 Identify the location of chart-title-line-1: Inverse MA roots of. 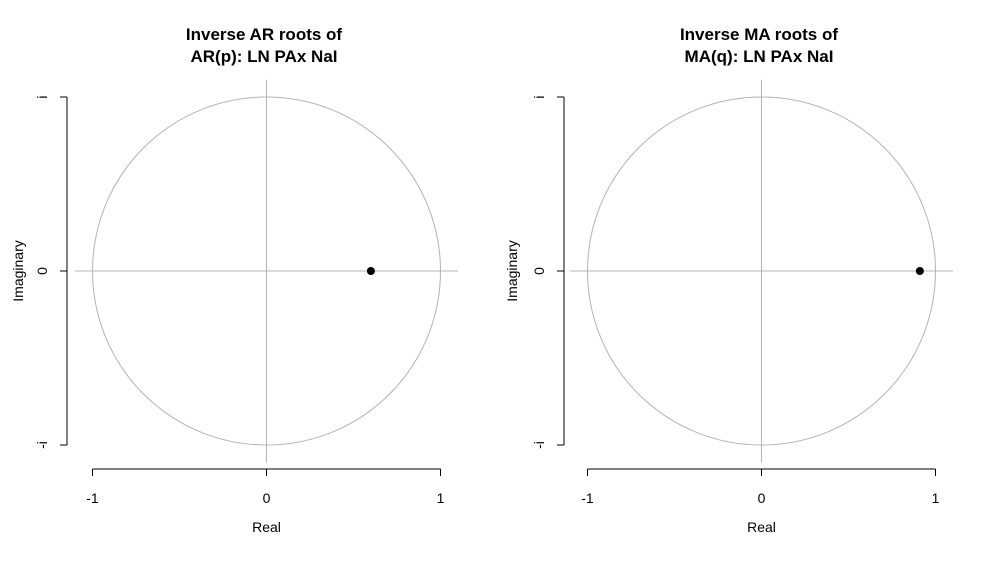
(759, 34).